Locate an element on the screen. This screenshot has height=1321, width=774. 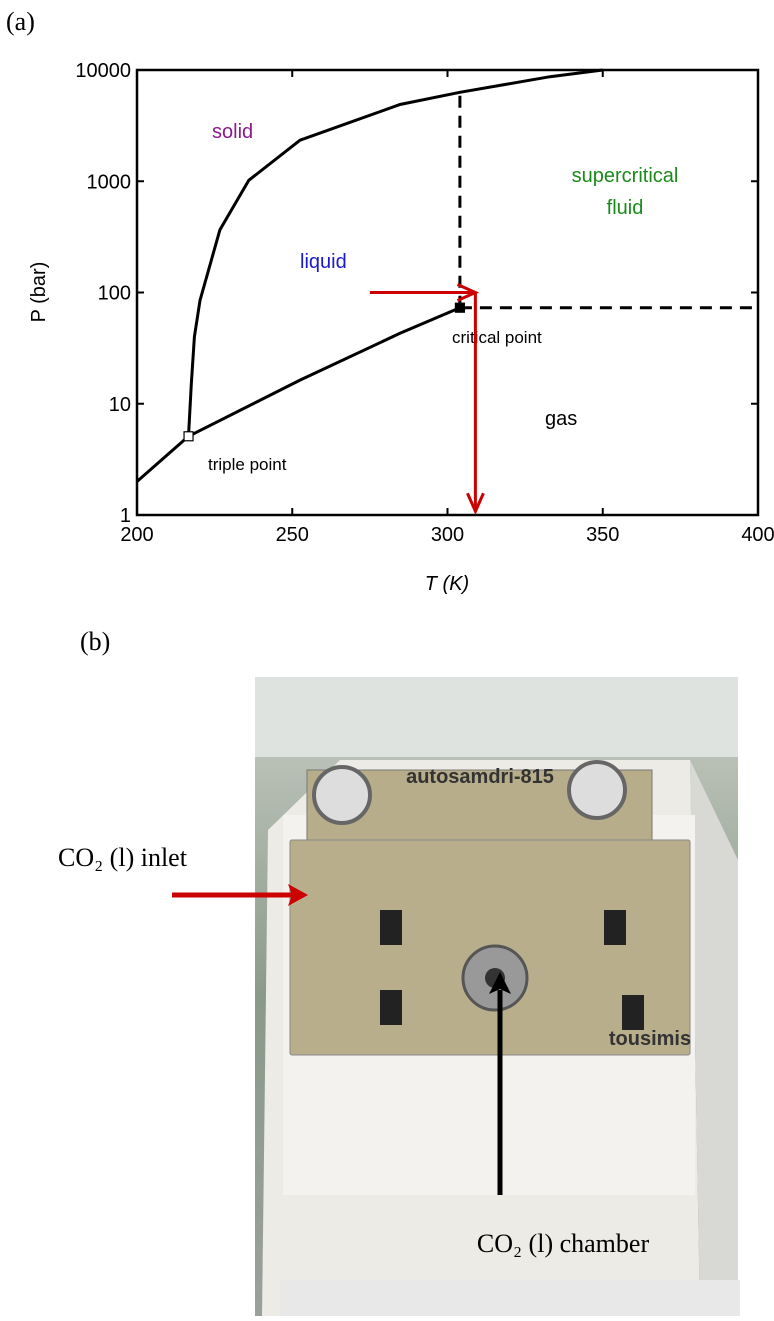
photo-label: CO₂ (l) inlet is located at coordinates (123, 857).